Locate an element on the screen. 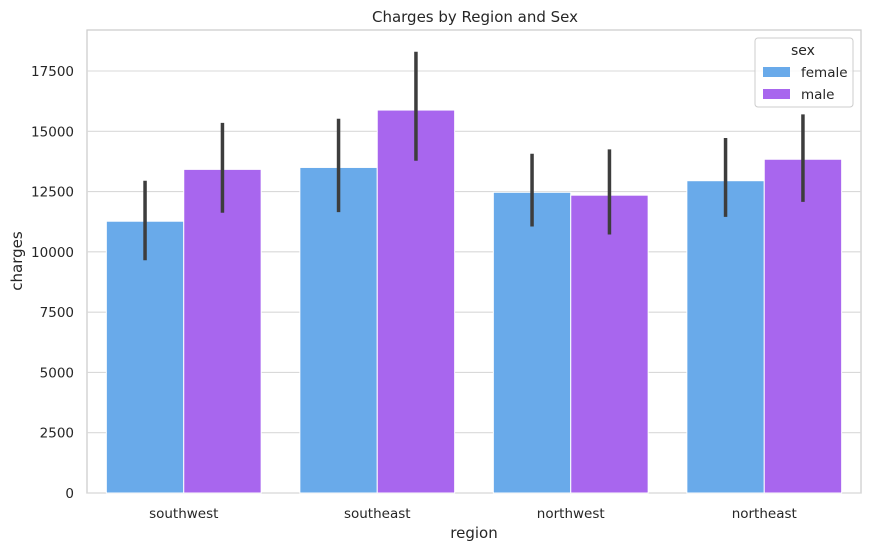 The width and height of the screenshot is (871, 550). x-tick-labels: southwest southeast northwest northeast is located at coordinates (473, 514).